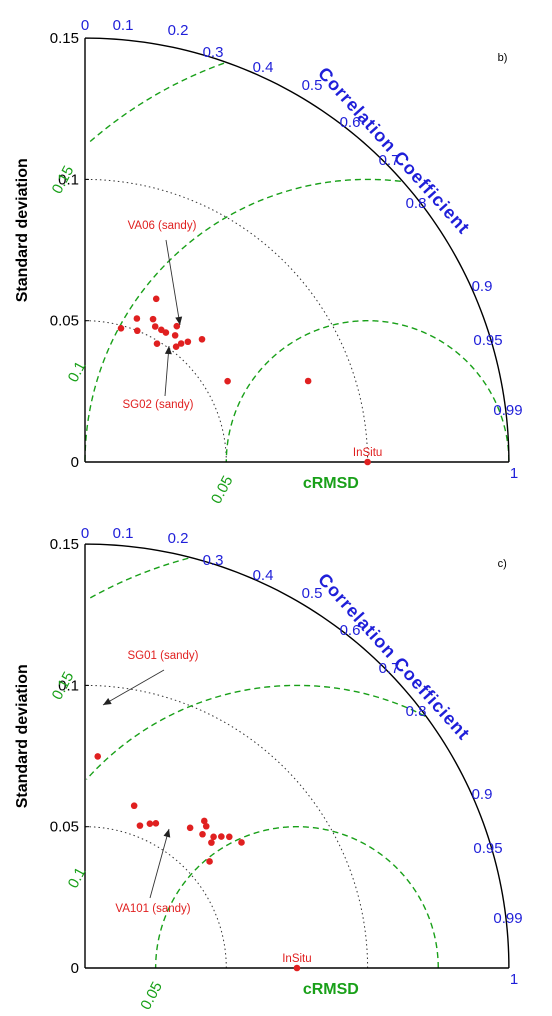  I want to click on correlation-tick-label: 0.95, so click(487, 340).